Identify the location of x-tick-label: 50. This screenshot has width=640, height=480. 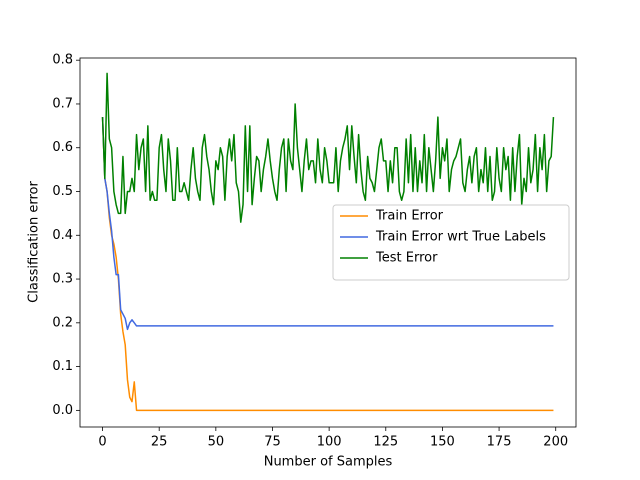
(216, 442).